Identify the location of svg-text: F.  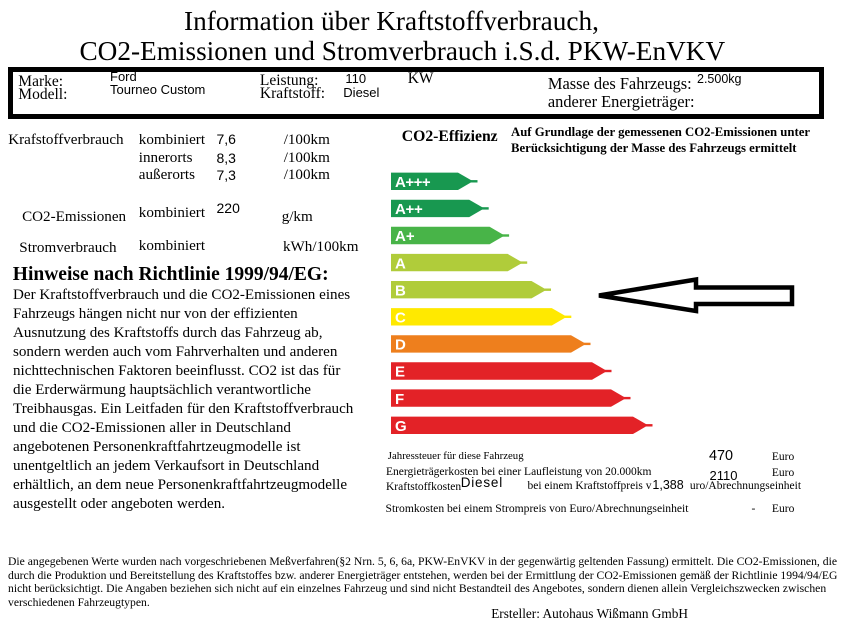
(399, 399).